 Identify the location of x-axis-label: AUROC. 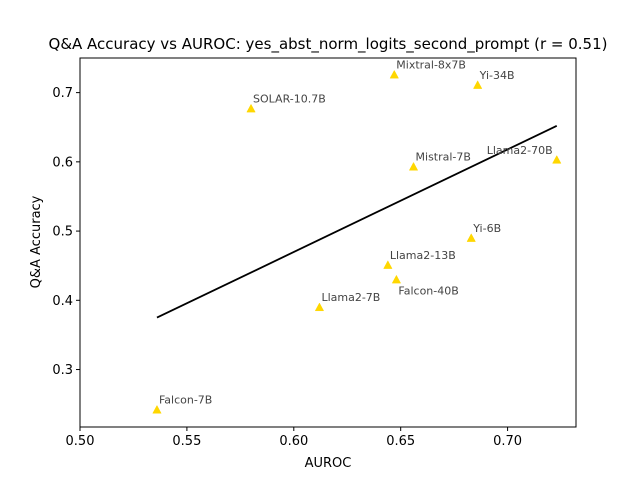
(328, 463).